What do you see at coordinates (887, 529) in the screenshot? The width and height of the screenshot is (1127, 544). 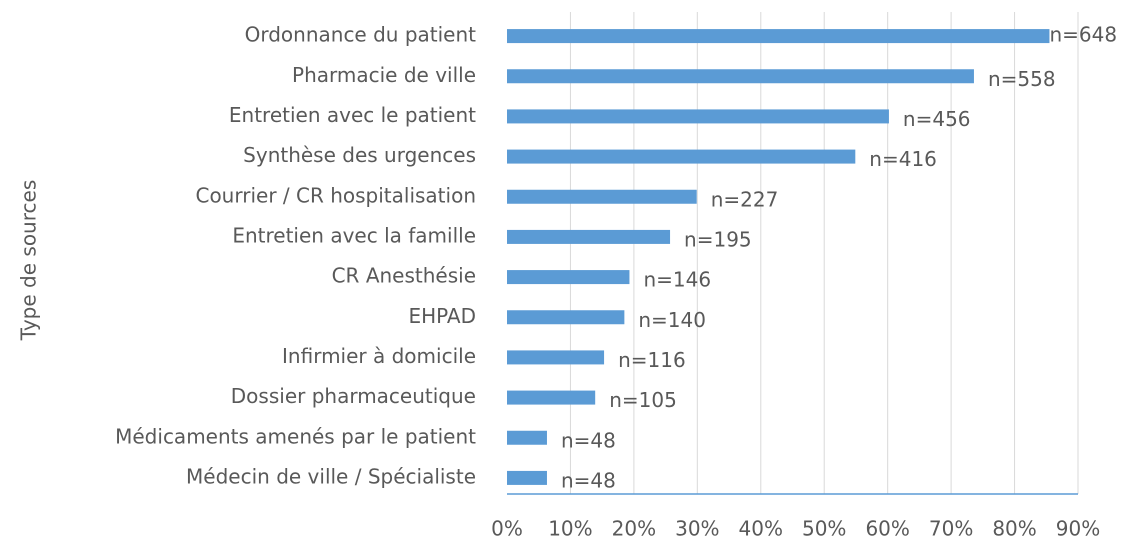 I see `x-tick-label: 60%` at bounding box center [887, 529].